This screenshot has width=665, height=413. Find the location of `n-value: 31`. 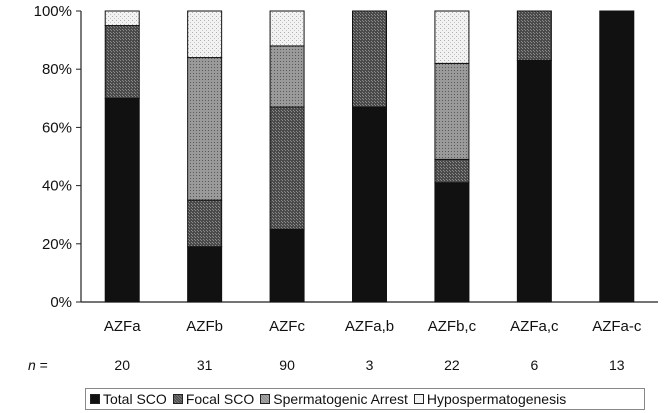

n-value: 31 is located at coordinates (205, 365).